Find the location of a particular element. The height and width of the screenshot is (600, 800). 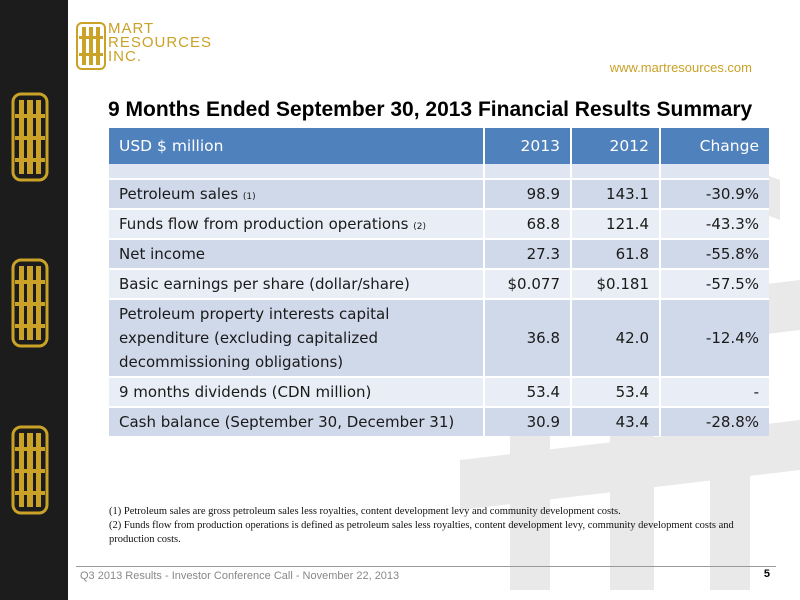

table-row: Net income 27.3 61.8 -55.8% is located at coordinates (439, 253).